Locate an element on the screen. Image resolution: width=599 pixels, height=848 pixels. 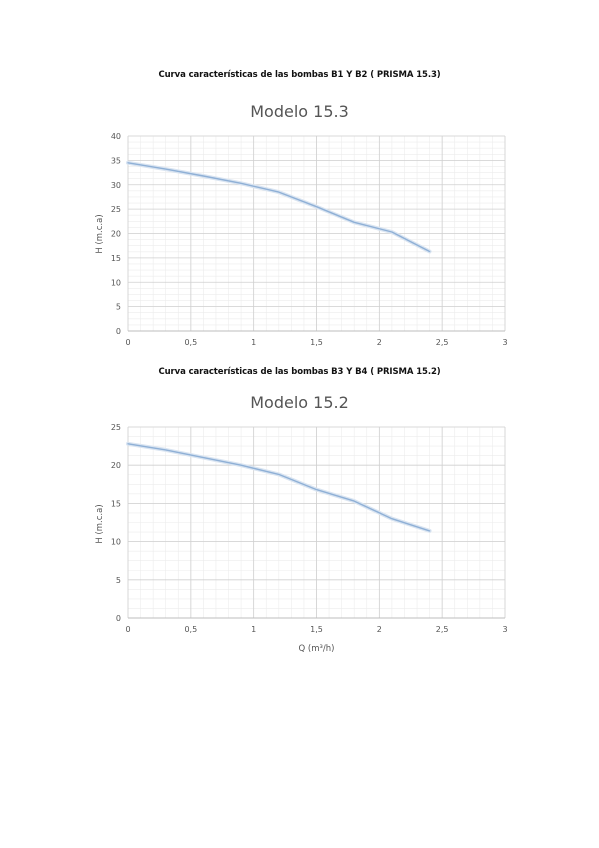
chart-2-title: Modelo 15.2 is located at coordinates (299, 402).